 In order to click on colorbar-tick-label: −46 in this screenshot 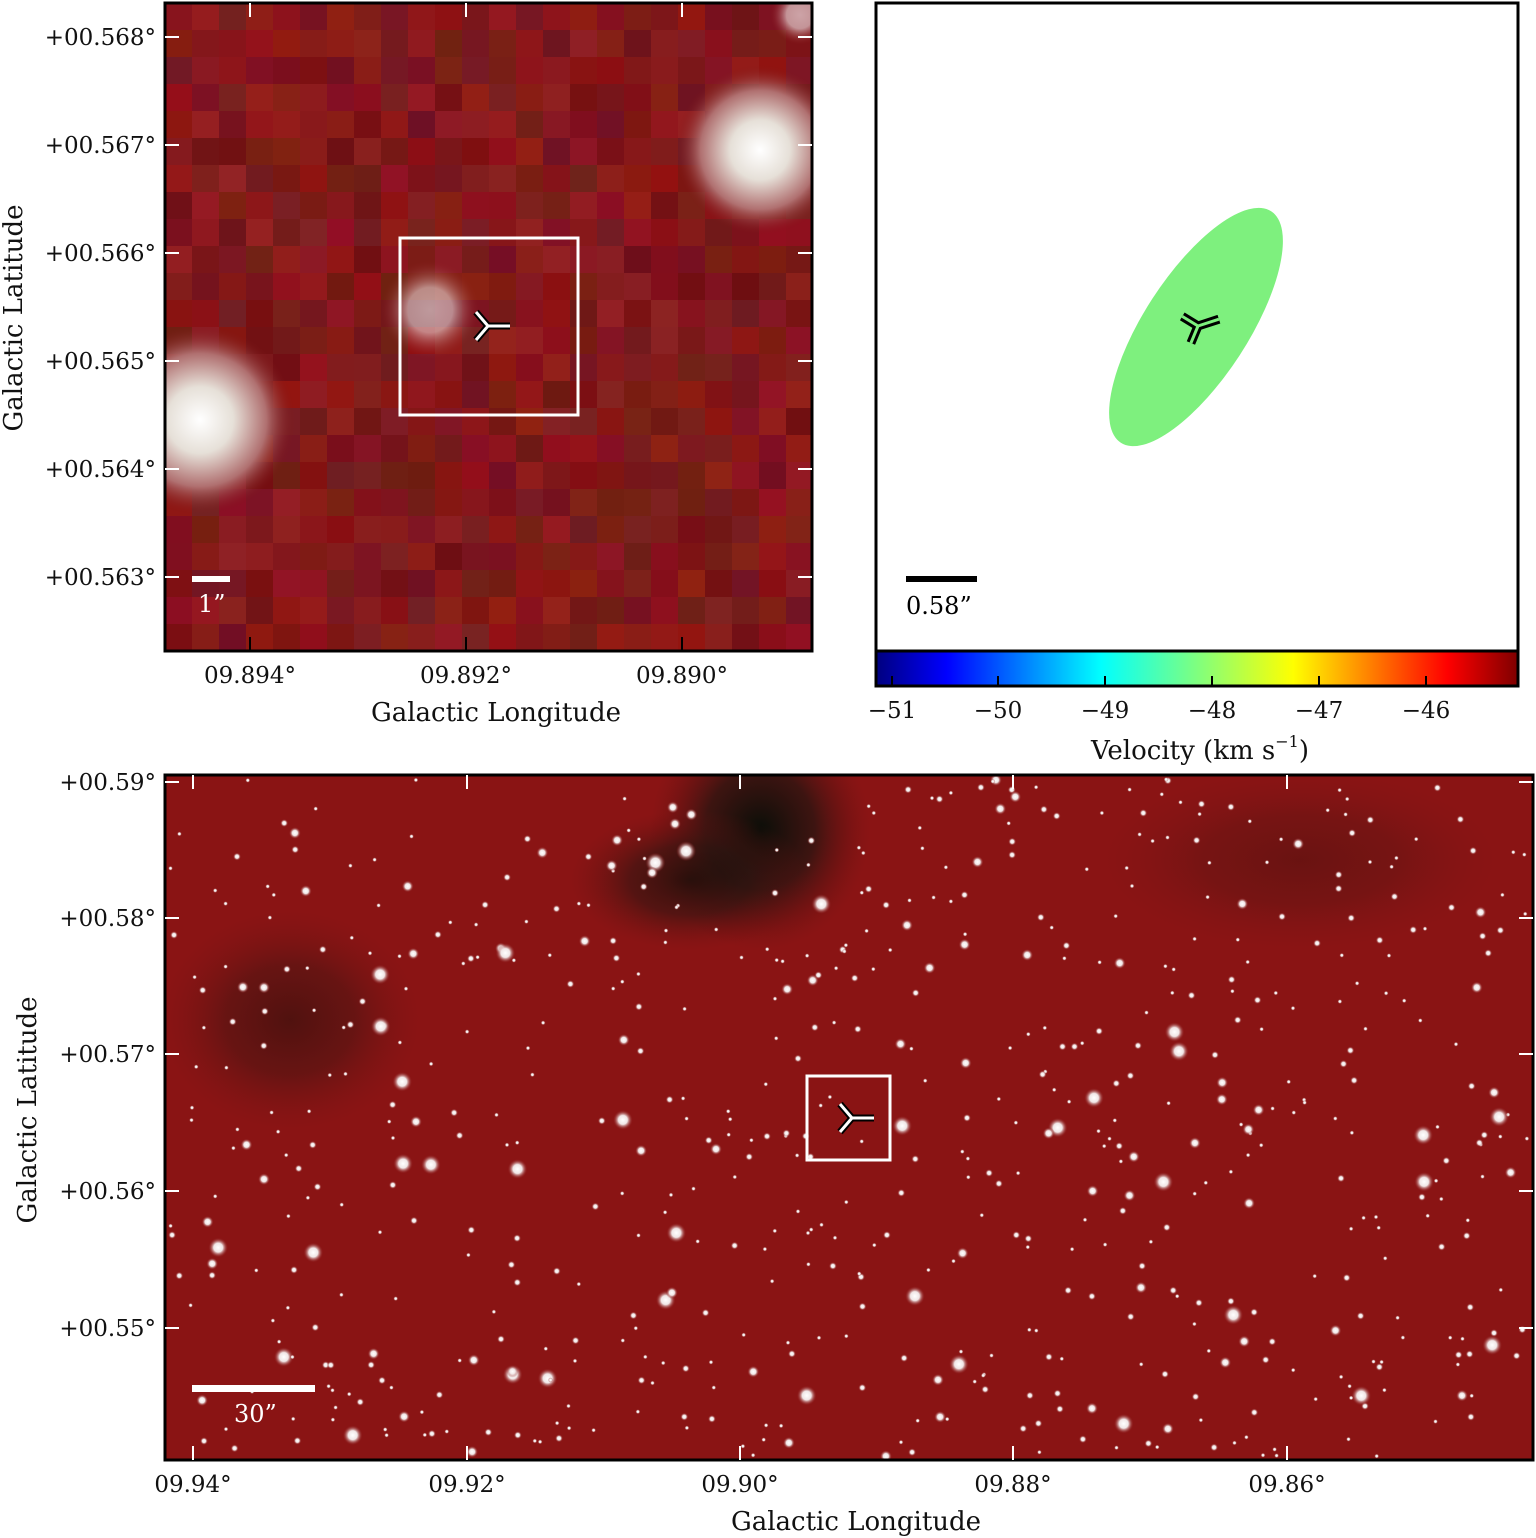, I will do `click(1426, 711)`.